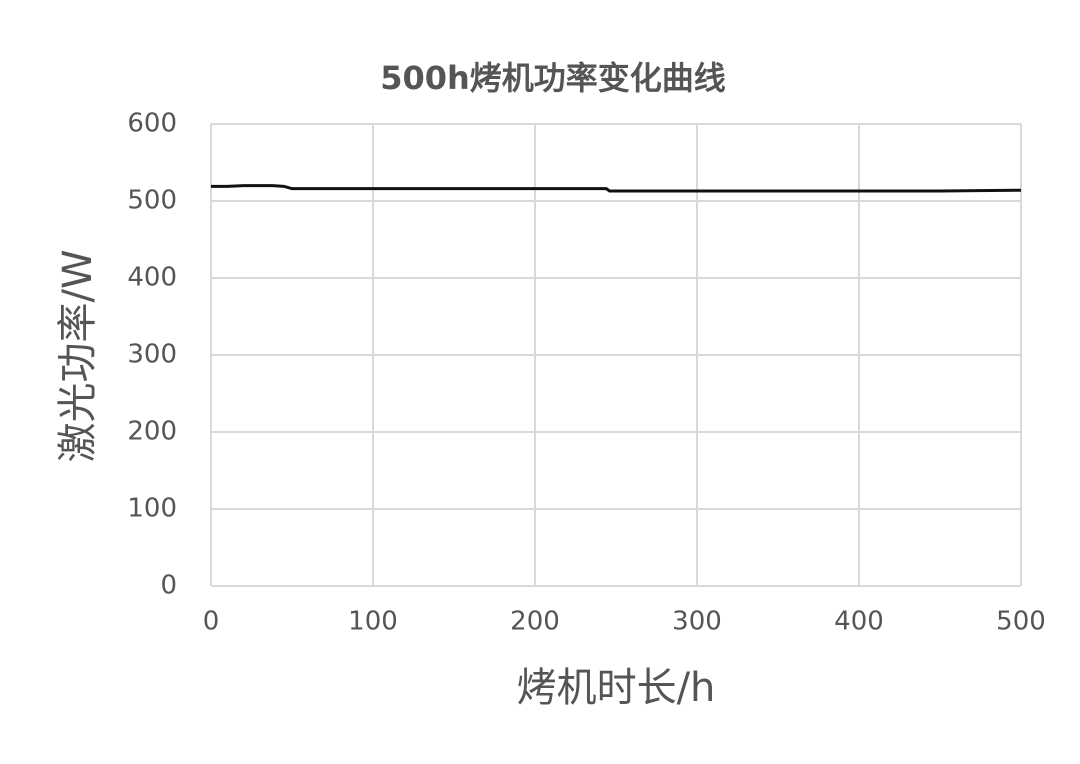 The height and width of the screenshot is (764, 1080). Describe the element at coordinates (211, 622) in the screenshot. I see `x-tick-label: 0` at that location.